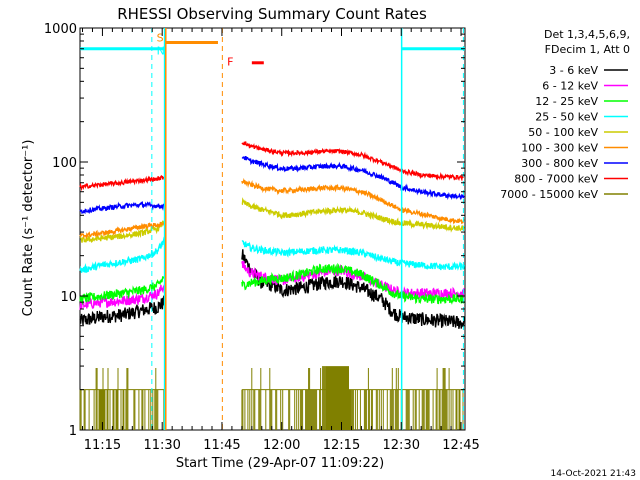  Describe the element at coordinates (401, 445) in the screenshot. I see `x-tick-label: 12:30` at that location.